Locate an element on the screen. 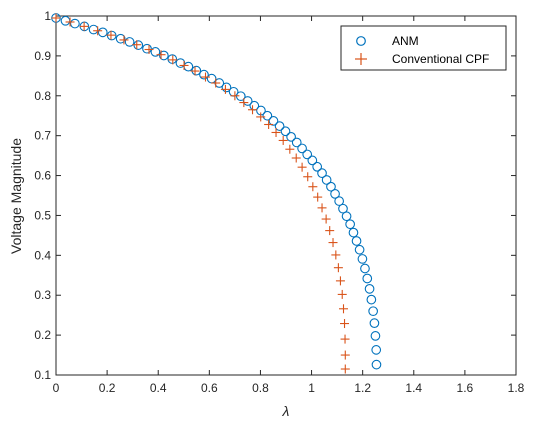 The image size is (550, 430). legend-box is located at coordinates (423, 48).